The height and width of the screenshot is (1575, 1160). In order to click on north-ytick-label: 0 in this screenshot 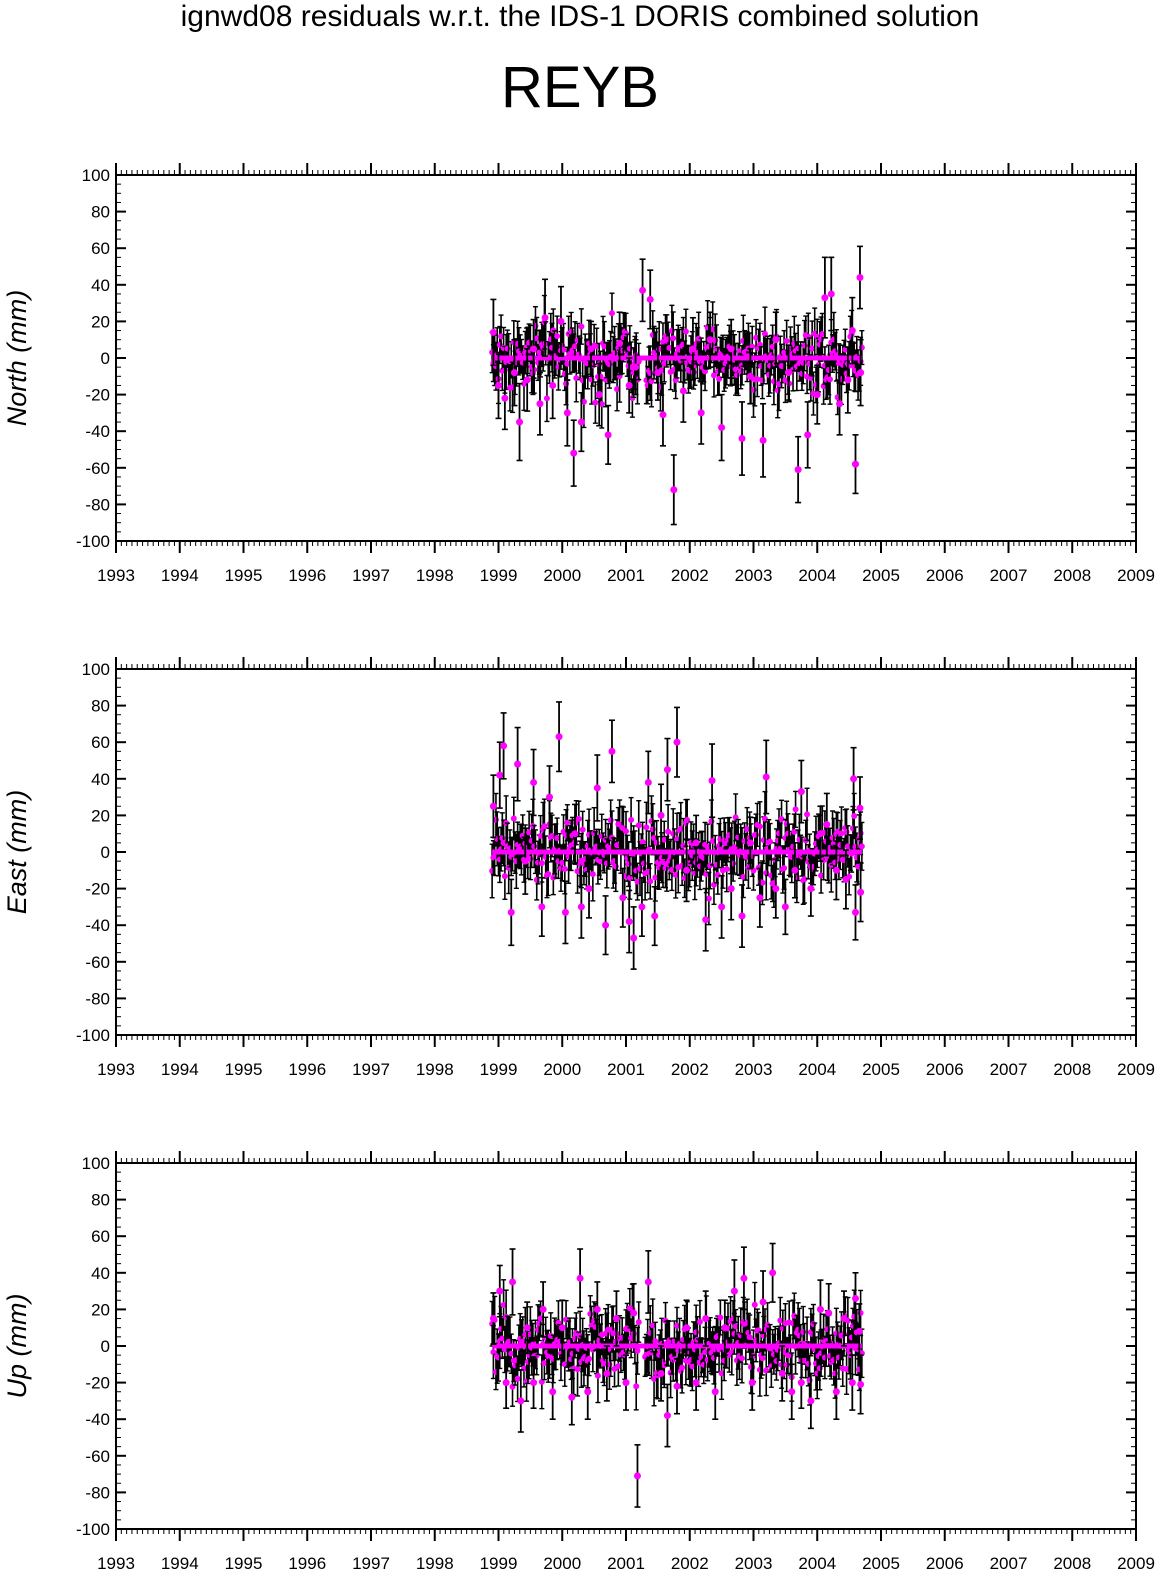, I will do `click(105, 358)`.